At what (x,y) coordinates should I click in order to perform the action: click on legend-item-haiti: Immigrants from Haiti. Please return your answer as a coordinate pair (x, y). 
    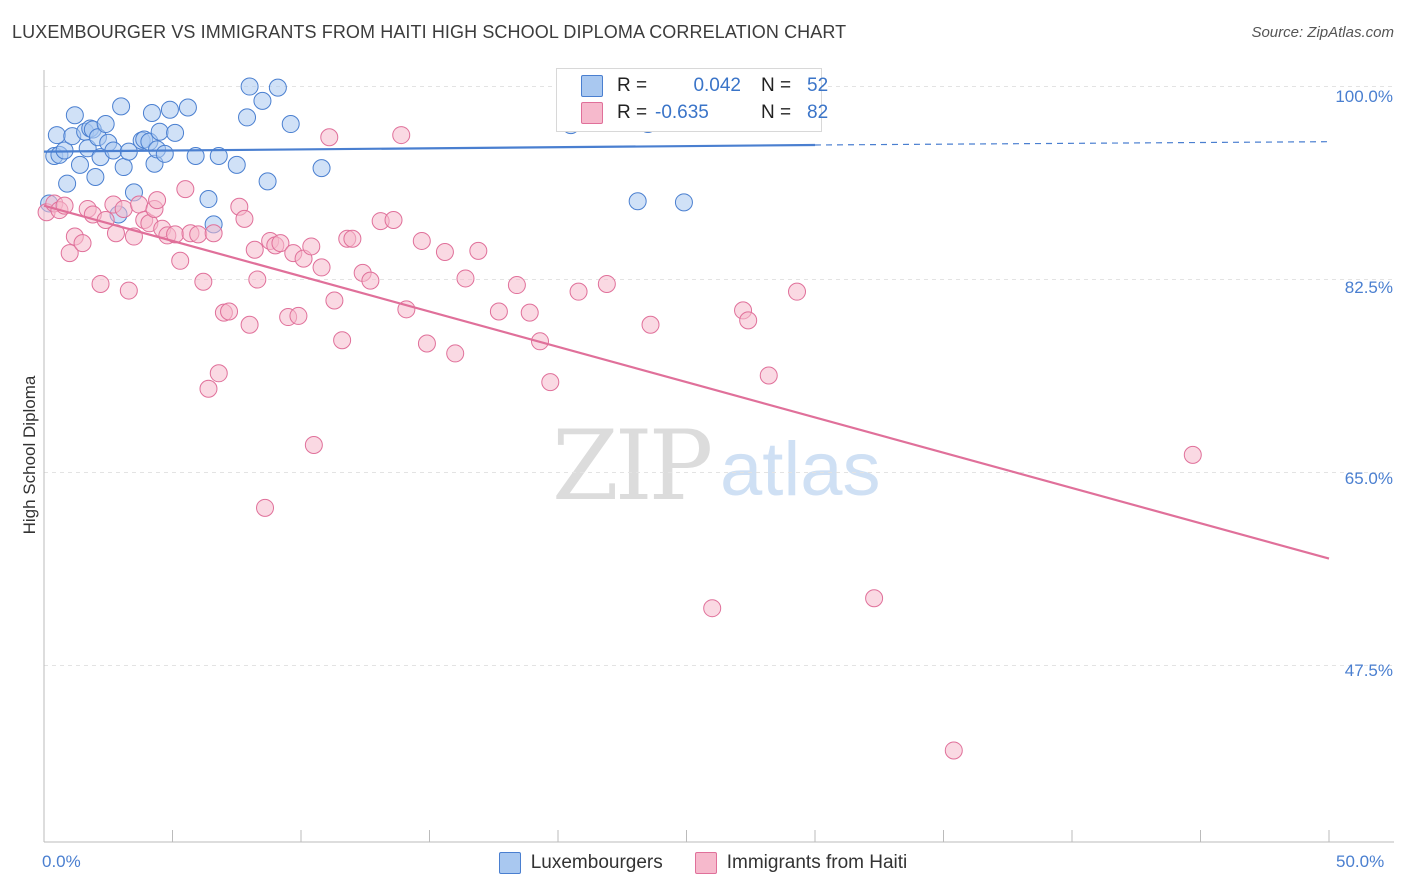
    Looking at the image, I should click on (800, 863).